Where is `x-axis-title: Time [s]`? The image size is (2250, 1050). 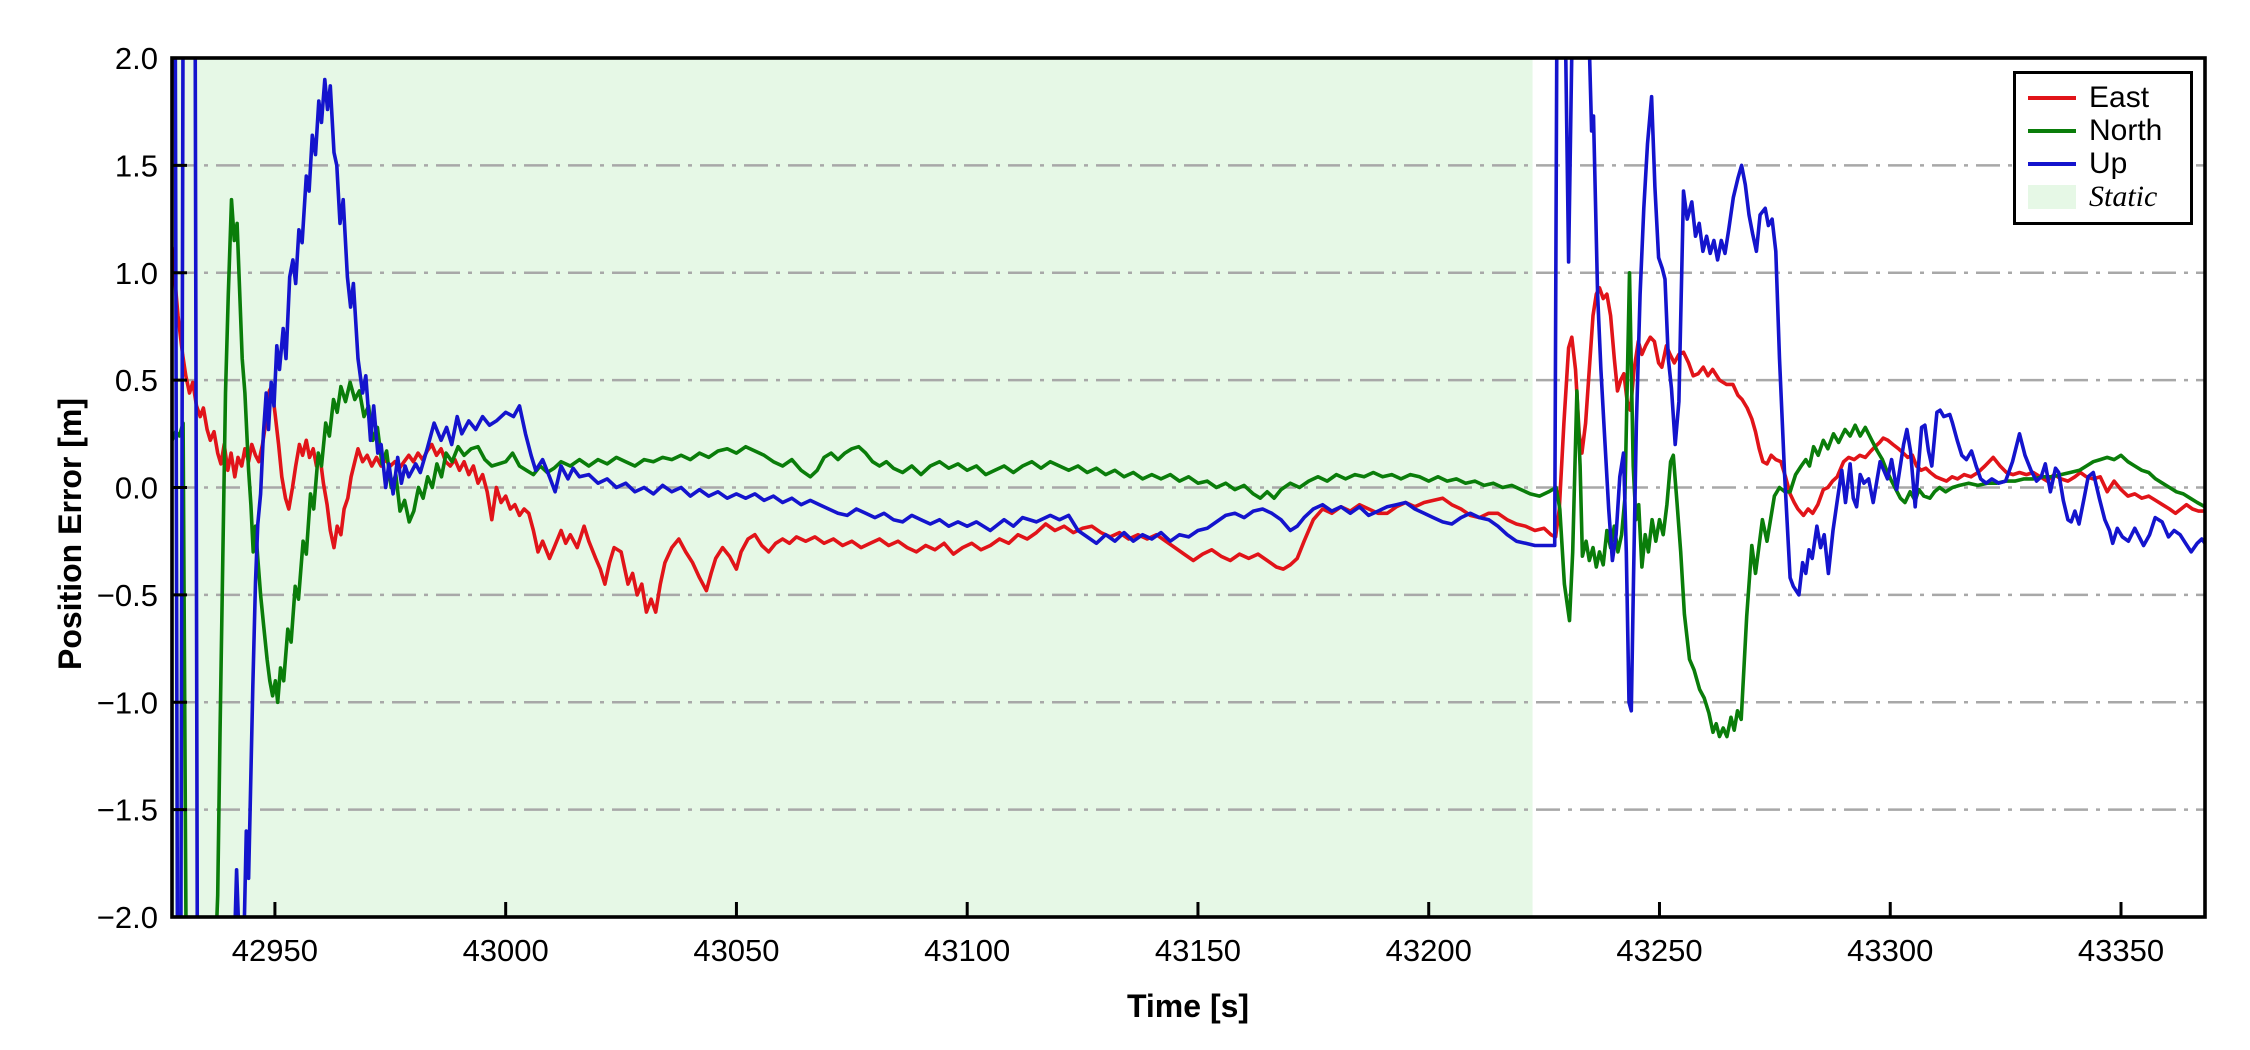 x-axis-title: Time [s] is located at coordinates (1188, 1006).